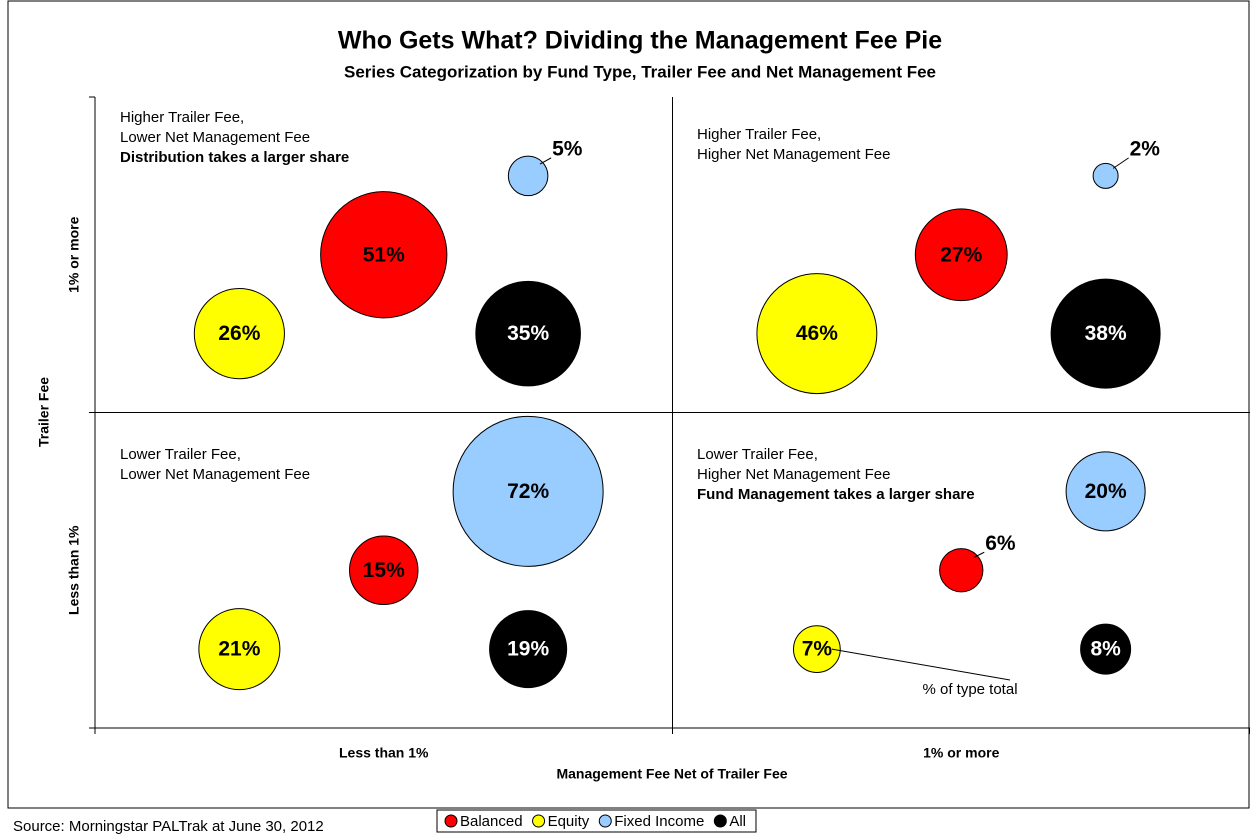  Describe the element at coordinates (44, 412) in the screenshot. I see `y-axis-label: Trailer Fee` at that location.